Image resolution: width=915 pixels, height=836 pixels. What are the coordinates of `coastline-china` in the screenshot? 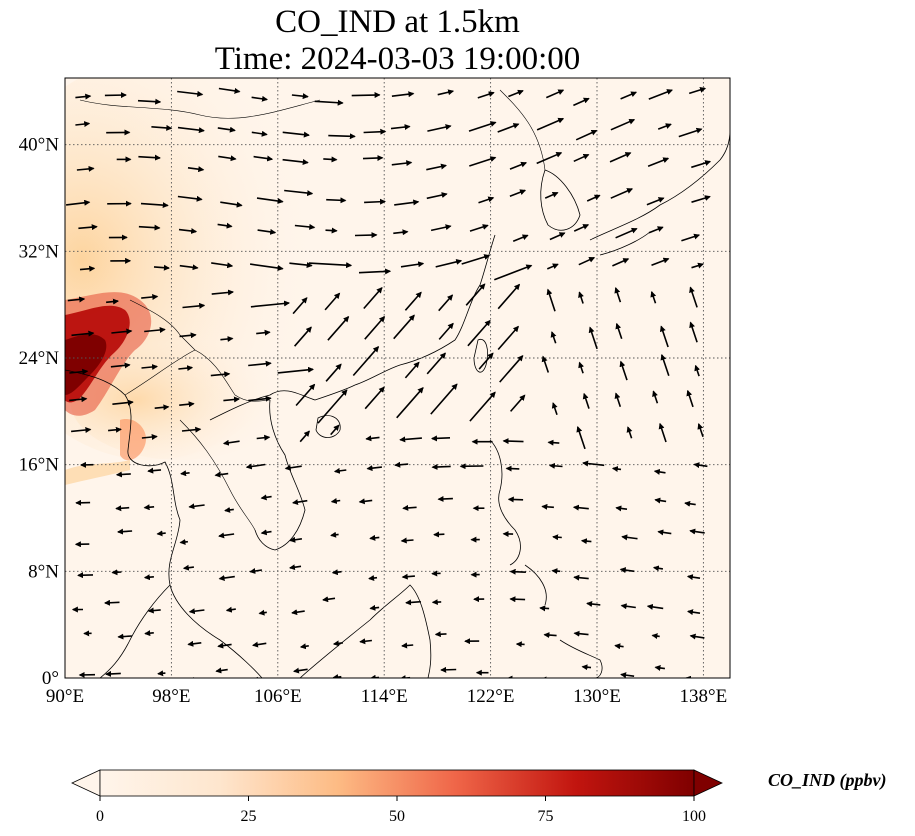 It's located at (352, 327).